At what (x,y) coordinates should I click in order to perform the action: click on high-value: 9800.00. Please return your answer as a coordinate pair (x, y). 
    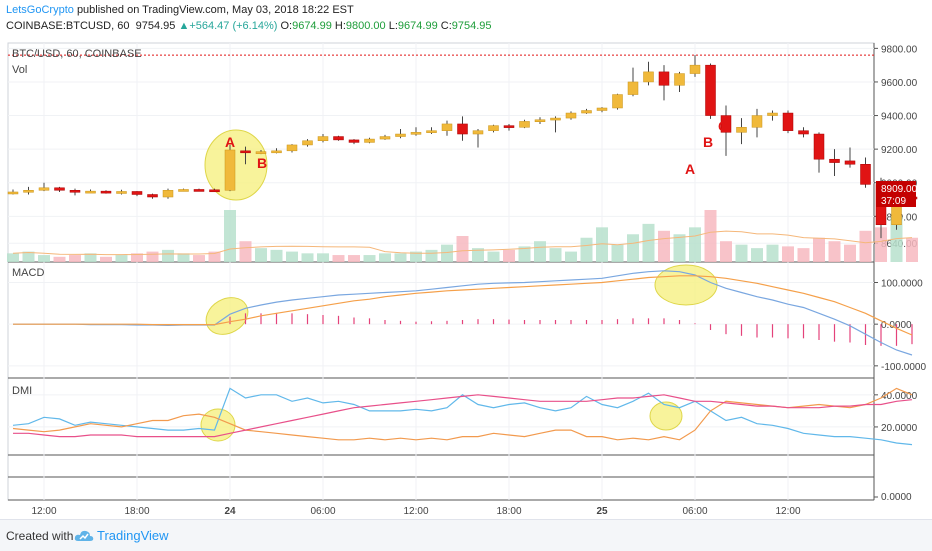
    Looking at the image, I should click on (365, 26).